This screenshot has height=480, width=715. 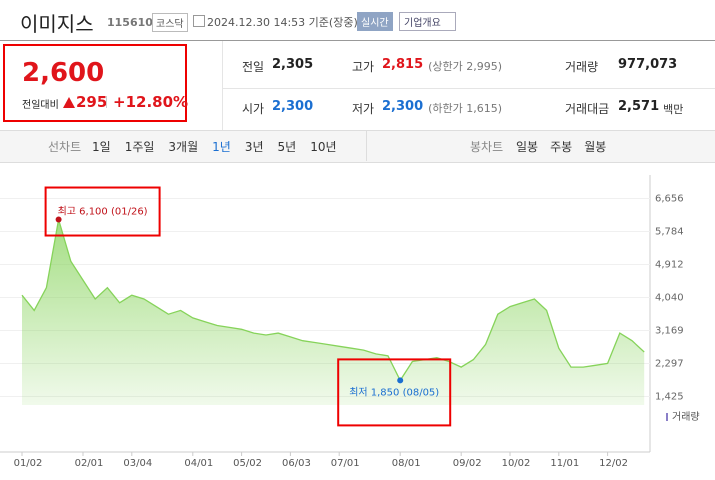 What do you see at coordinates (669, 396) in the screenshot?
I see `y-tick-label: 1,425` at bounding box center [669, 396].